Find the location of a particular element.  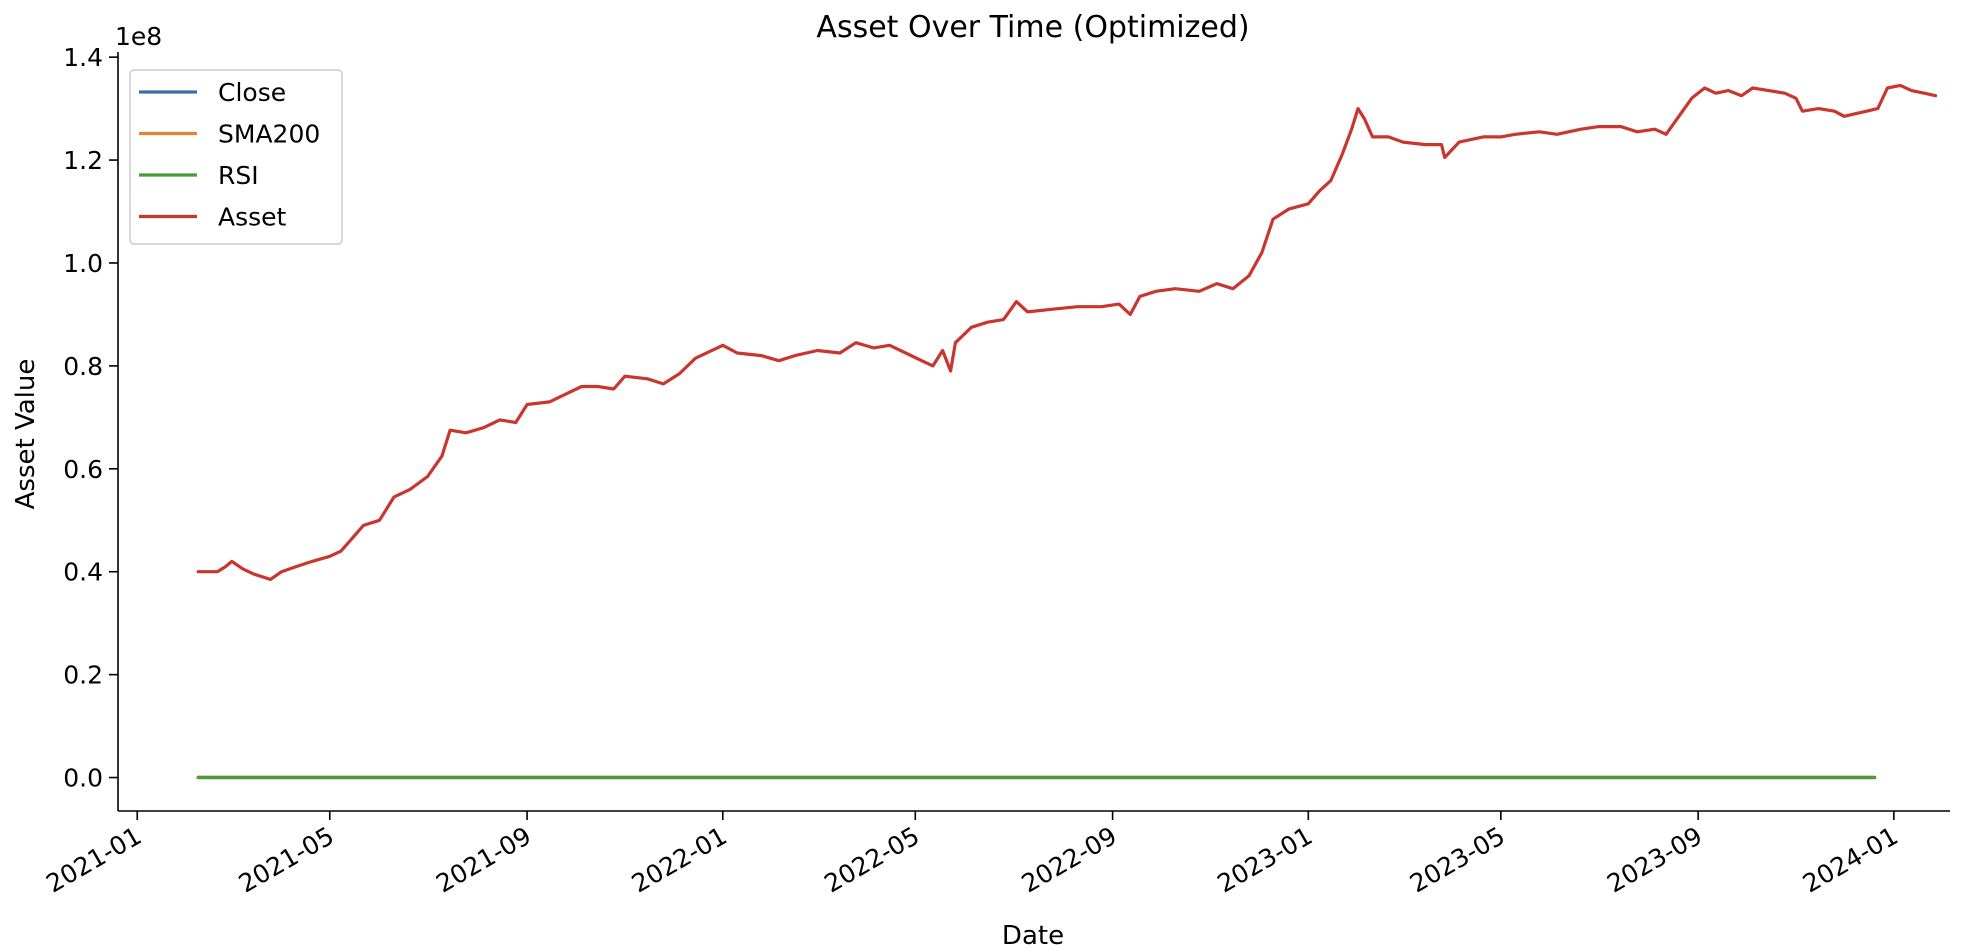

y-tick-label: 0.8 is located at coordinates (83, 366).